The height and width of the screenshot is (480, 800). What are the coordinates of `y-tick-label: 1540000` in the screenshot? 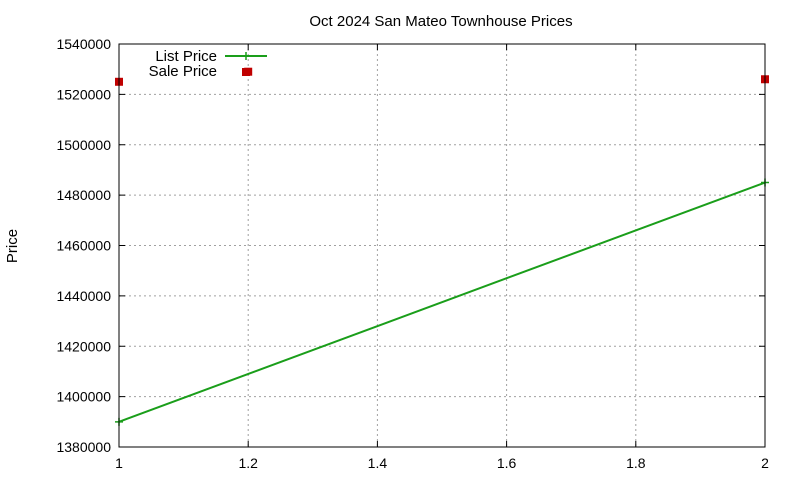 It's located at (83, 44).